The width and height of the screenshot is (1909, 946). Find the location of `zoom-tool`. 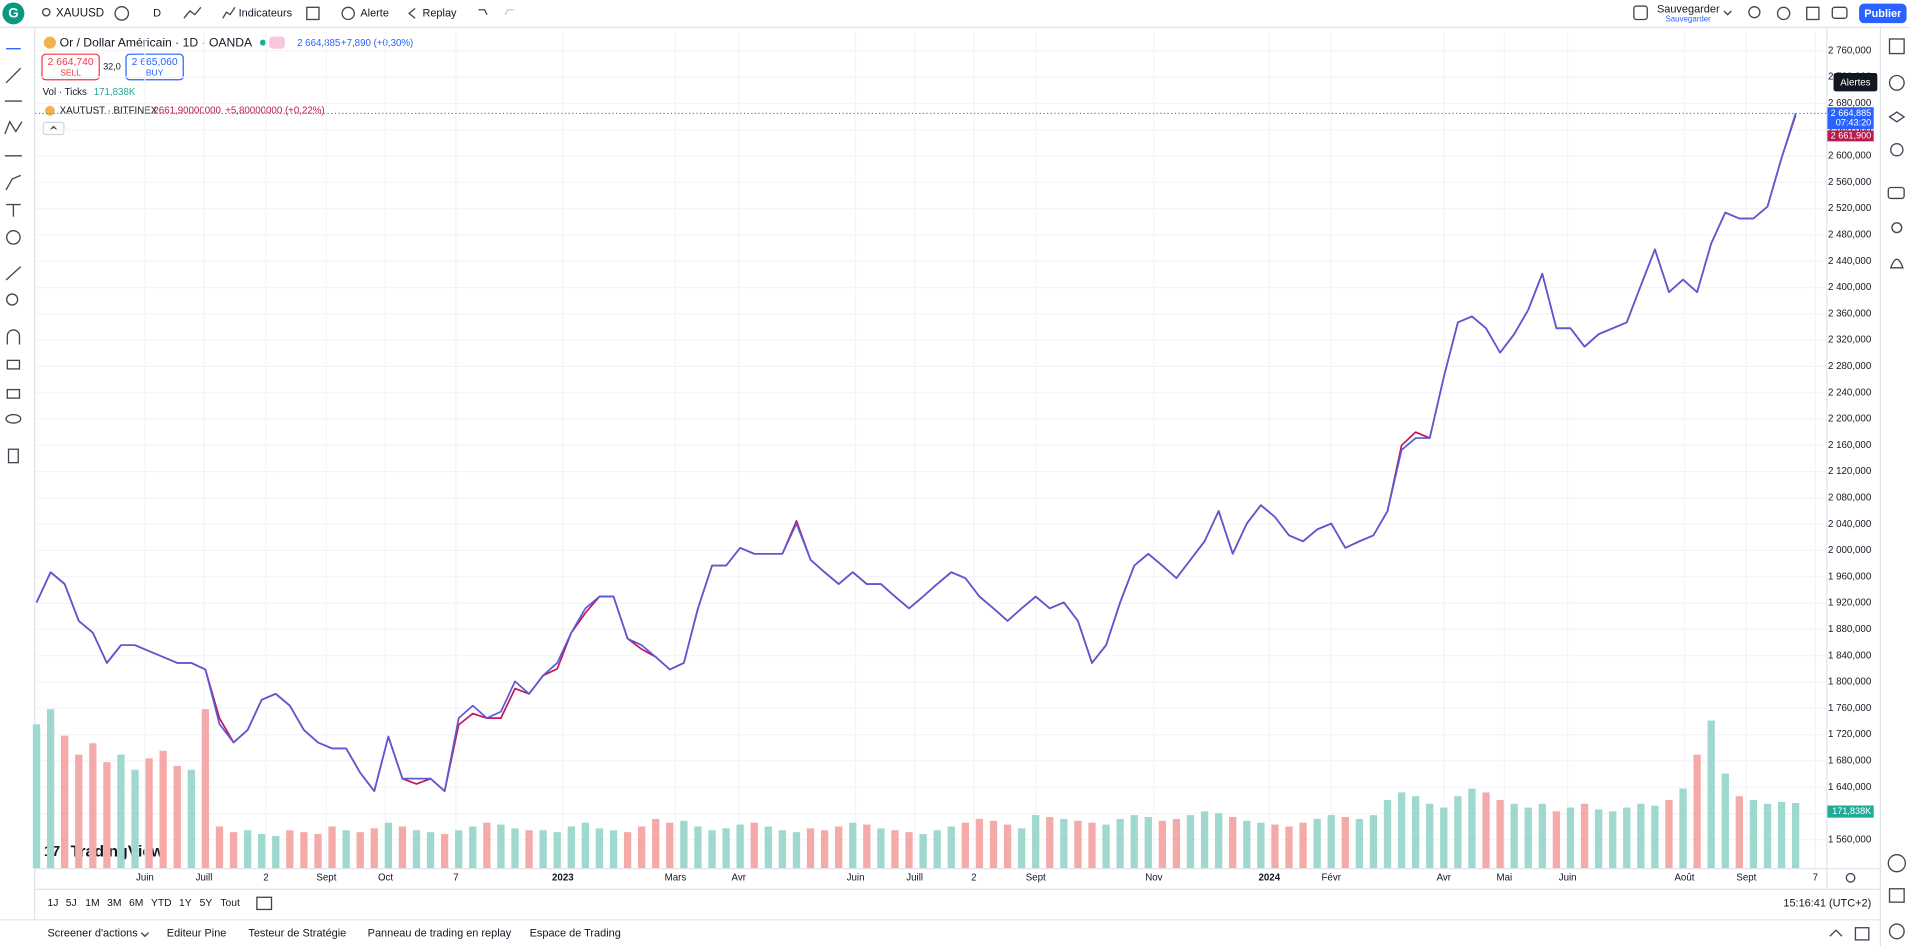

zoom-tool is located at coordinates (12, 299).